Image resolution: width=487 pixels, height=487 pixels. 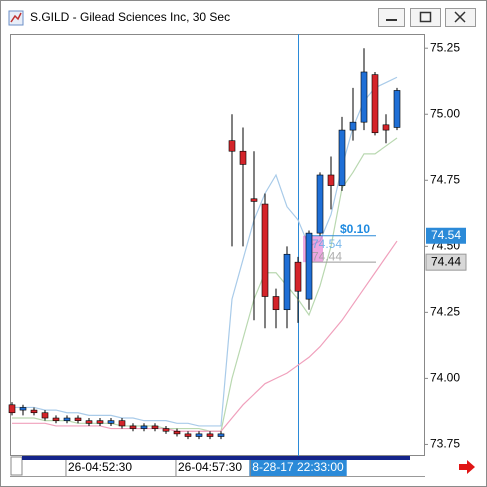 I want to click on x-tick-label: 8-28-17 22:33:00, so click(x=298, y=467).